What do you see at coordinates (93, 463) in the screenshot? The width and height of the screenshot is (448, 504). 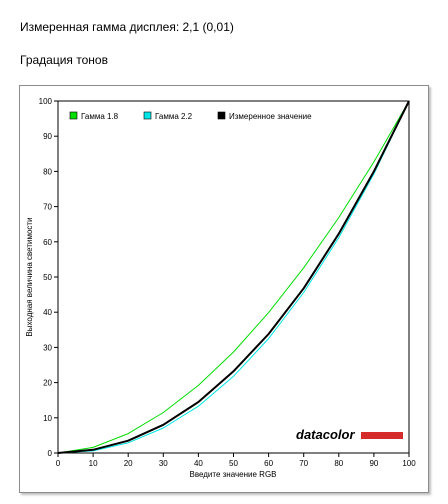 I see `x-tick-label: 10` at bounding box center [93, 463].